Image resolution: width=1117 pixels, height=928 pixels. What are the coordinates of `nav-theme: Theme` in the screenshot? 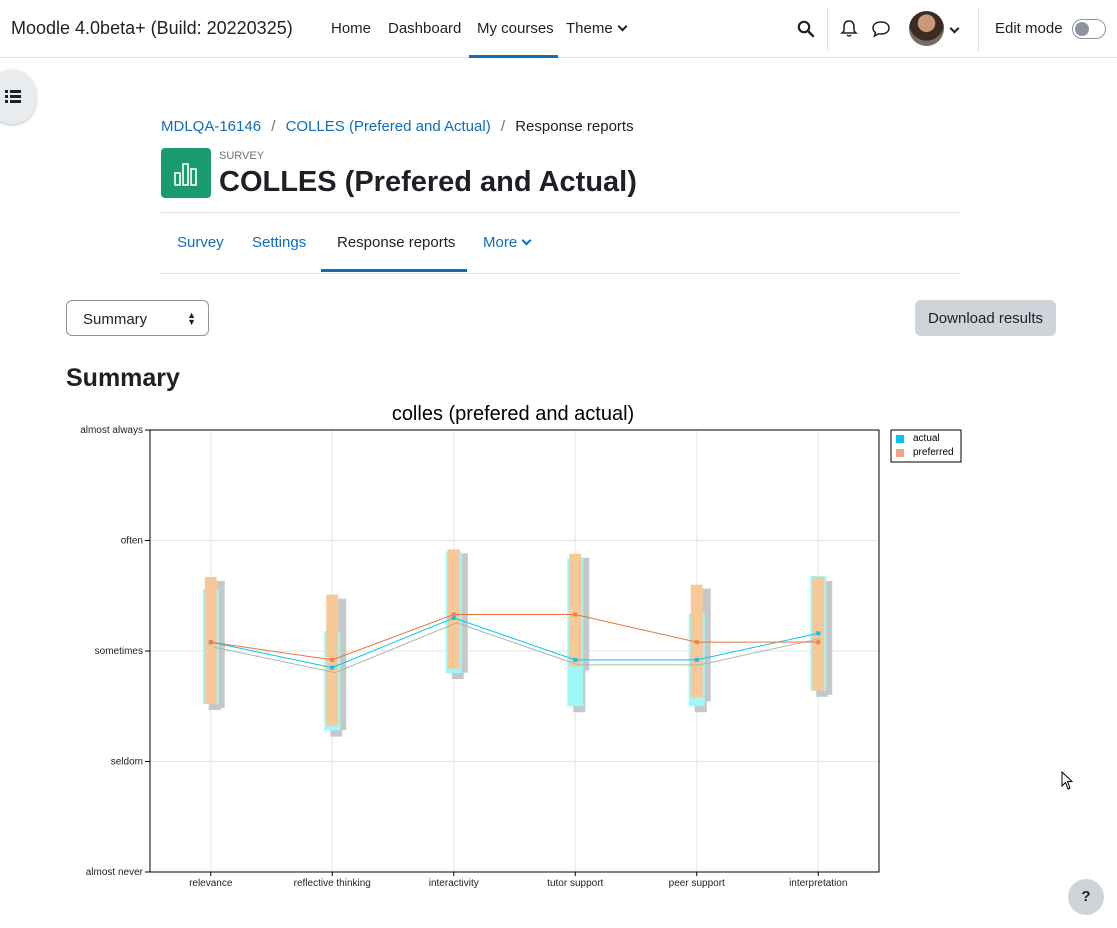 It's located at (597, 28).